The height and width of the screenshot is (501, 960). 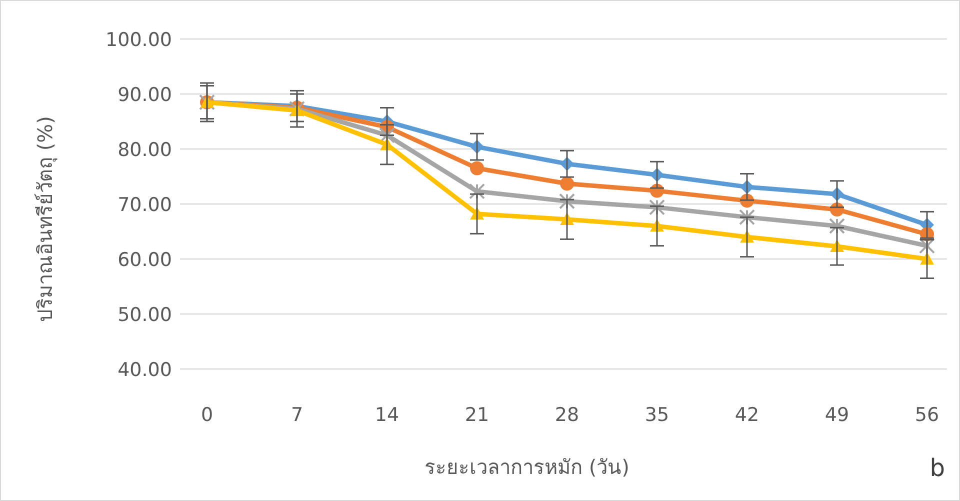 What do you see at coordinates (145, 150) in the screenshot?
I see `y-tick-label: 80.00` at bounding box center [145, 150].